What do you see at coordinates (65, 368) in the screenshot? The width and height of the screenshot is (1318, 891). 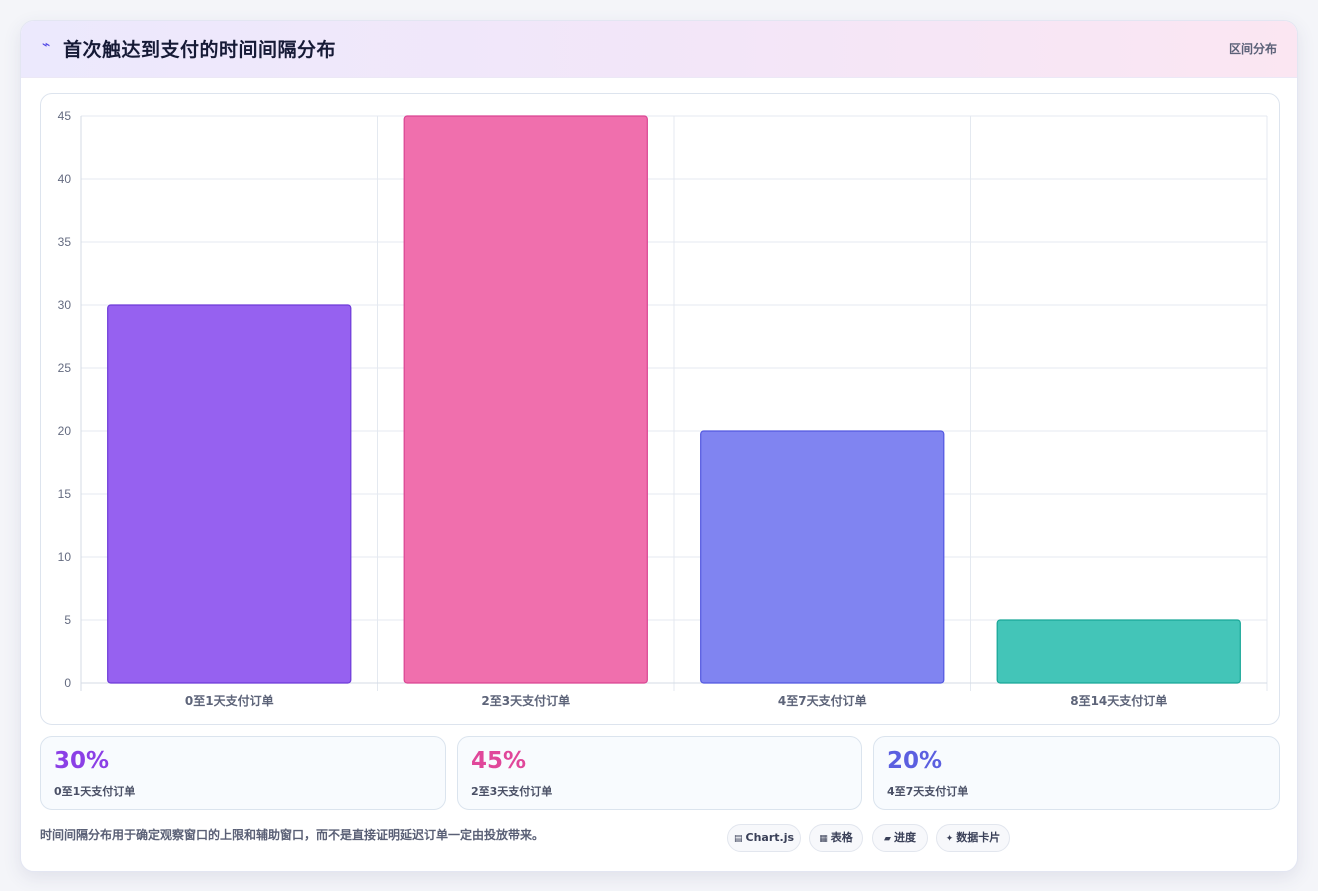 I see `y-tick-label: 25` at bounding box center [65, 368].